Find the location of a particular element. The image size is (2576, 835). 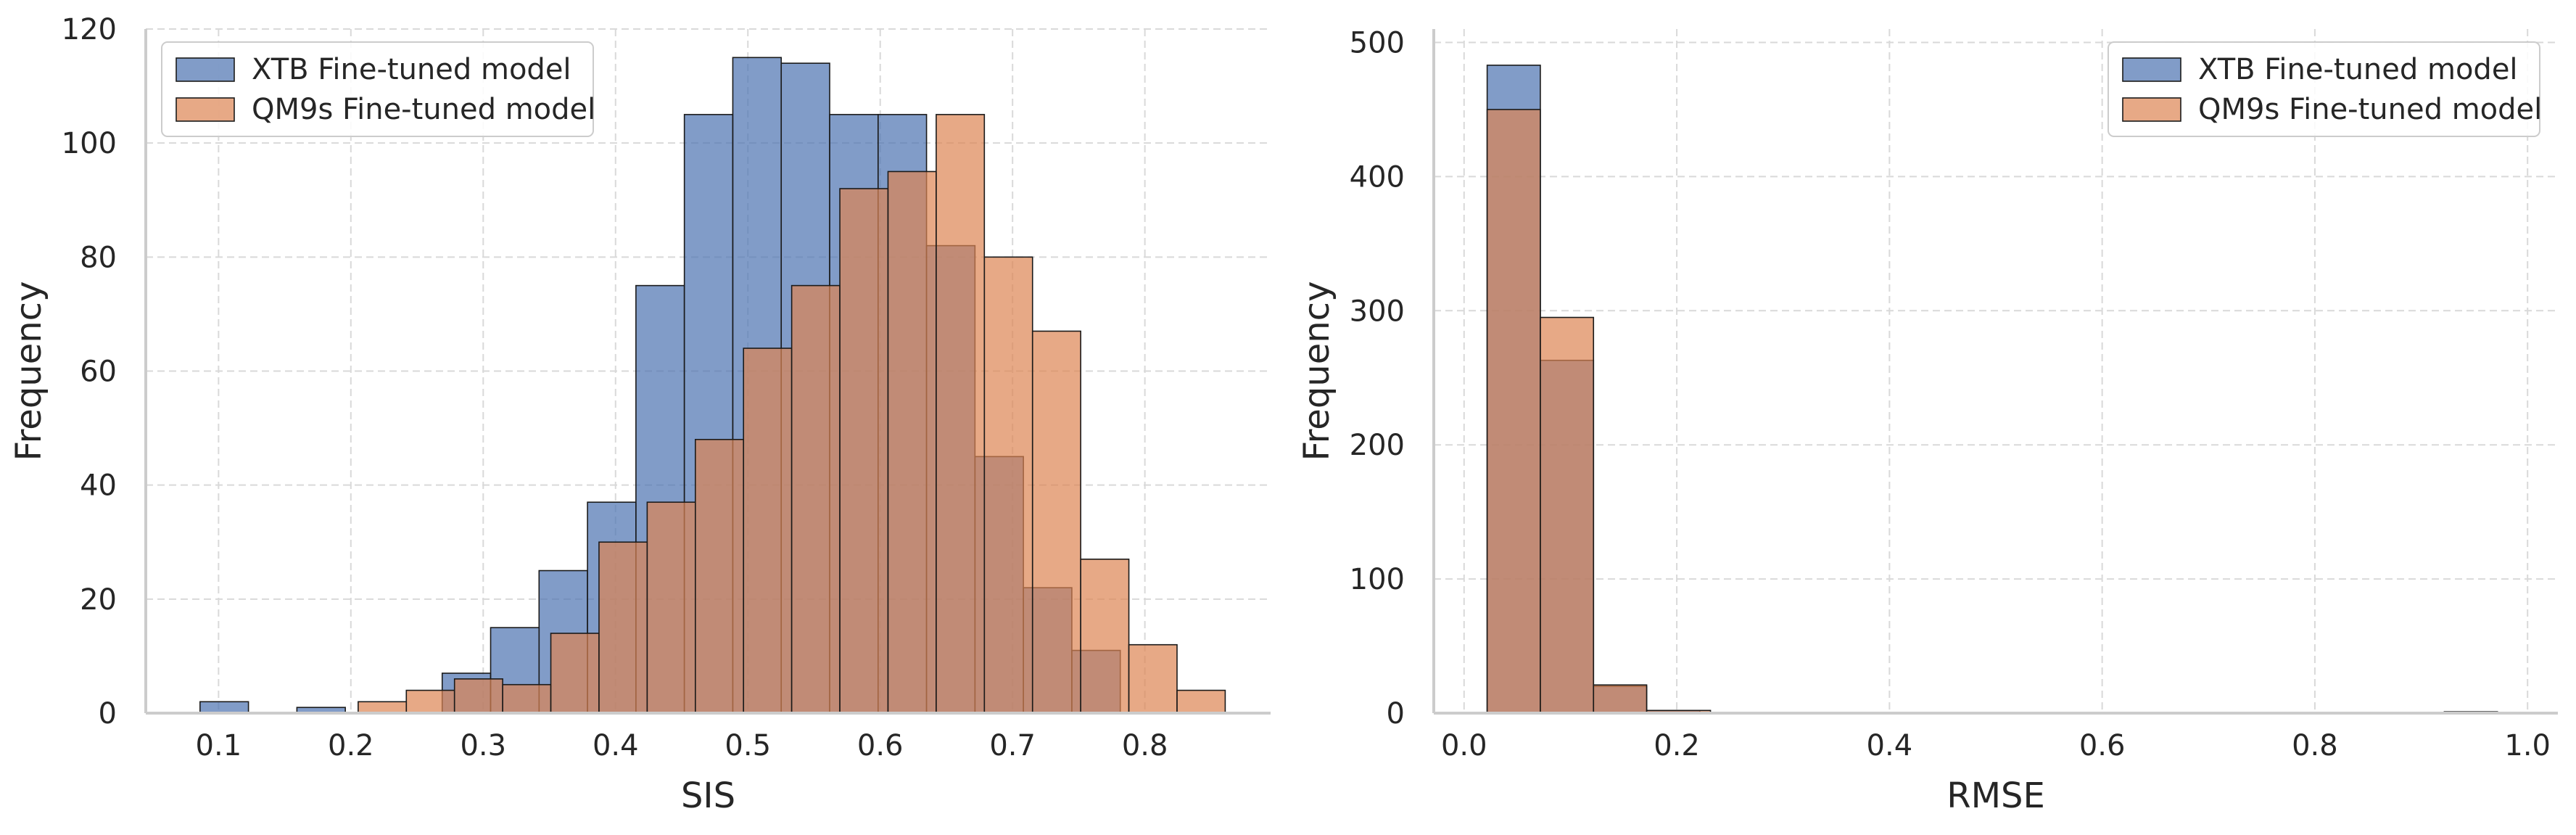

y-tick-label: 20 is located at coordinates (98, 600).